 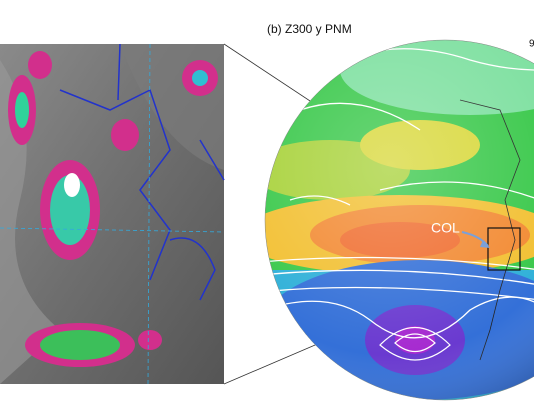 I want to click on panel-title: (b) Z300 y PNM, so click(x=309, y=29).